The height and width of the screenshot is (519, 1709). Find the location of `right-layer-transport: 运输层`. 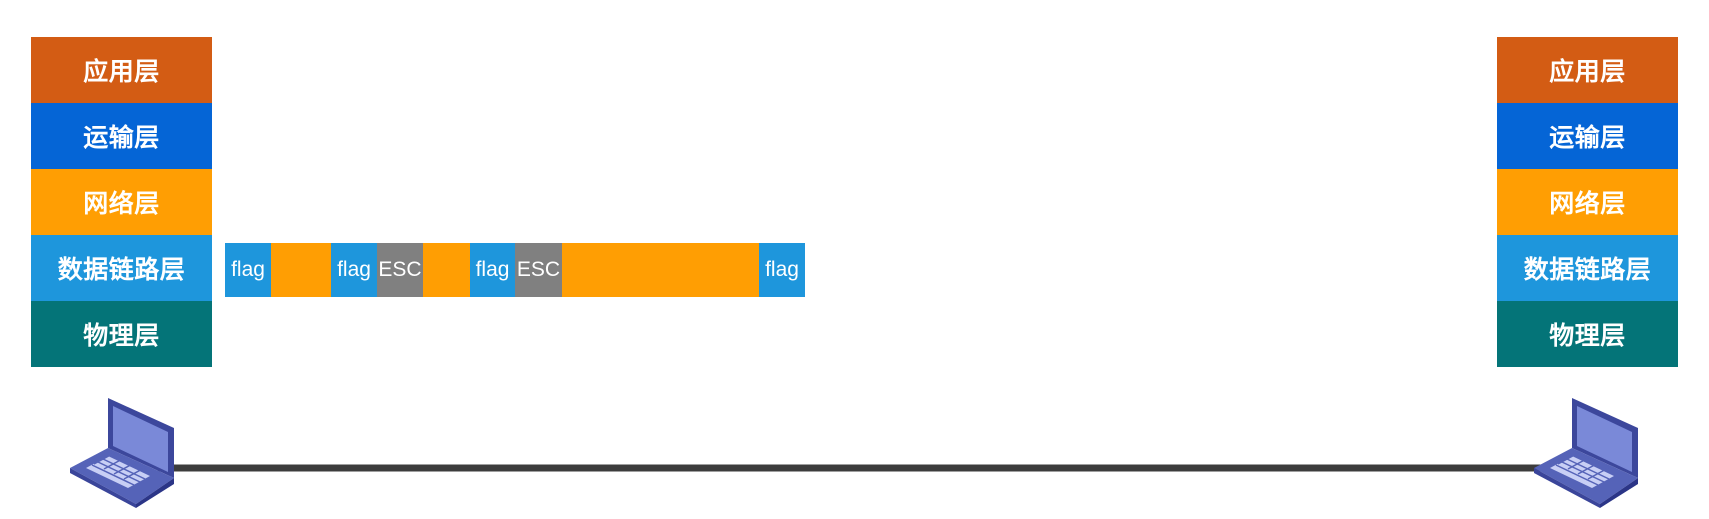

right-layer-transport: 运输层 is located at coordinates (1587, 136).